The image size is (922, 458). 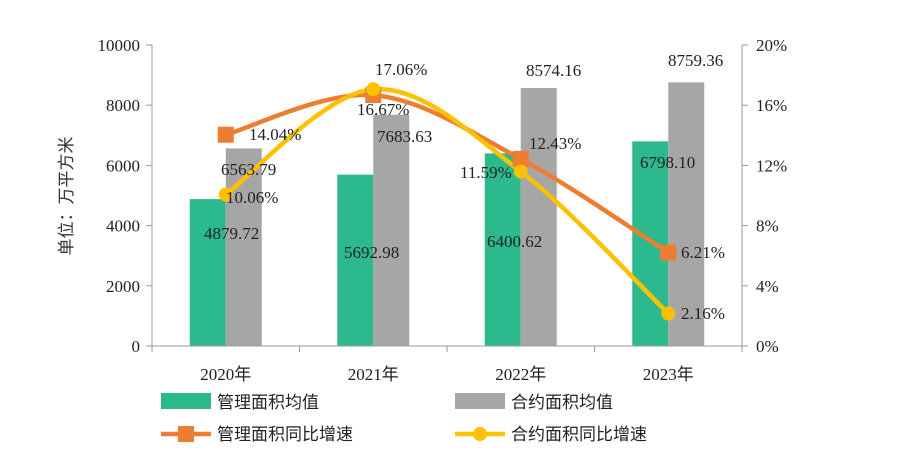 What do you see at coordinates (667, 162) in the screenshot?
I see `data-label: 6798.10` at bounding box center [667, 162].